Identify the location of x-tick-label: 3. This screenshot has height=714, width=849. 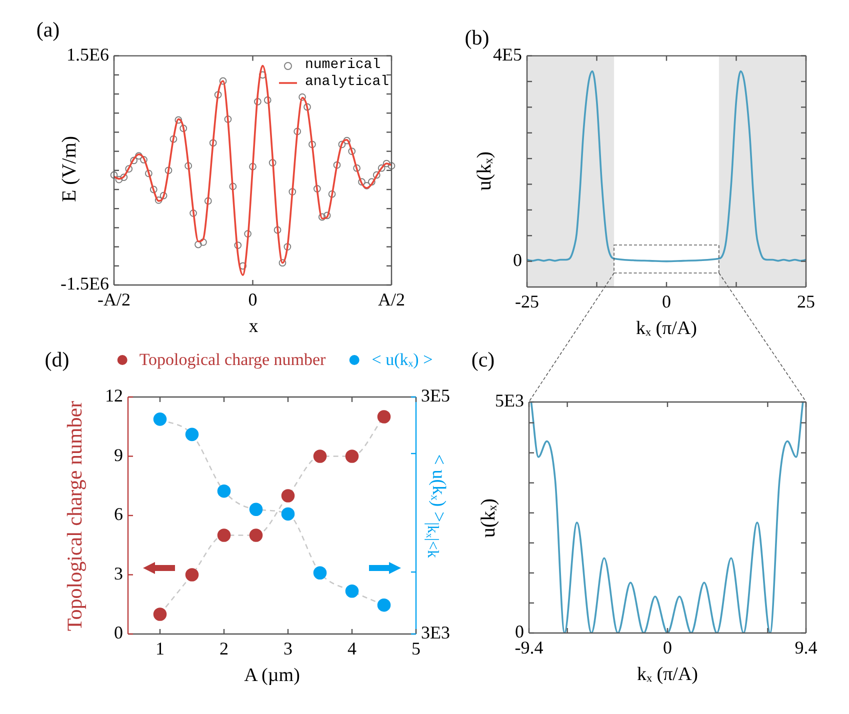
(288, 648).